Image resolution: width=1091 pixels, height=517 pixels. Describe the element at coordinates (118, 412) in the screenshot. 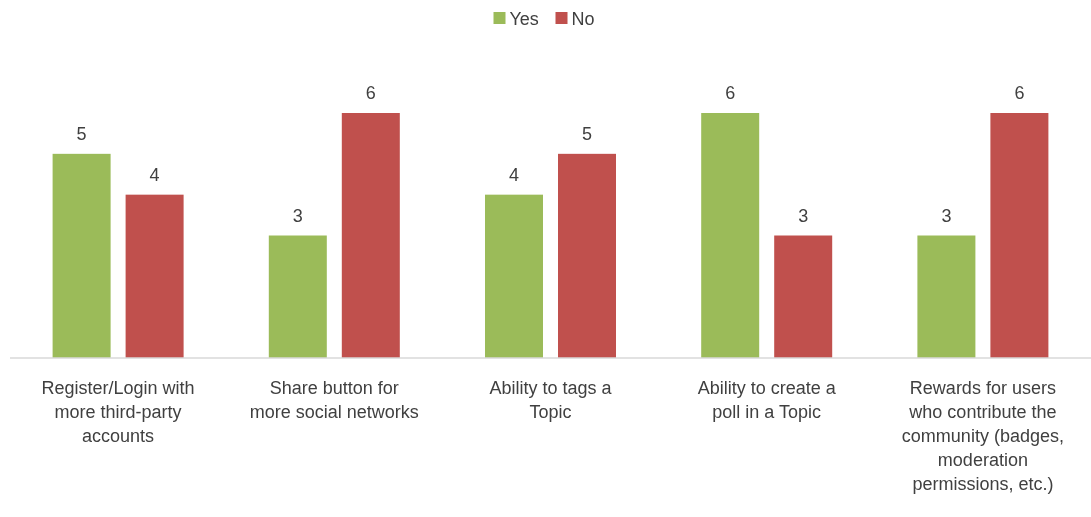

I see `x-tick-label: Register/Login with more third-party accounts` at that location.